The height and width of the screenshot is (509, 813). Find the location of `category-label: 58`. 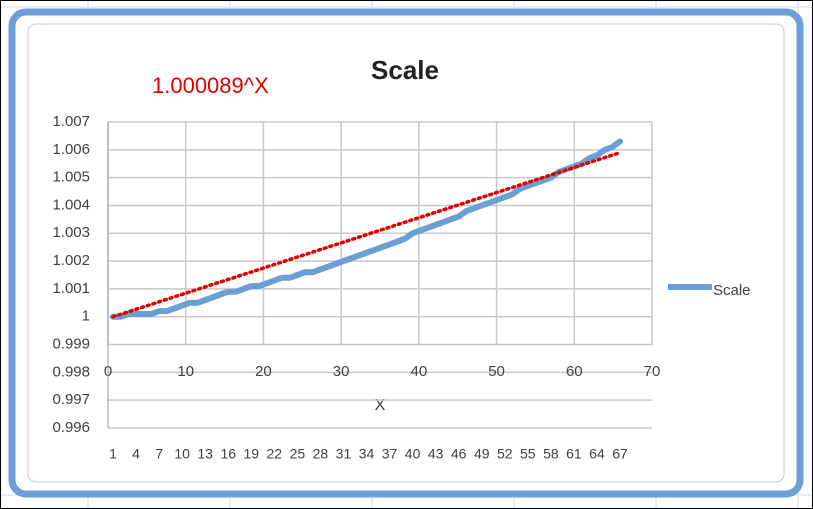

category-label: 58 is located at coordinates (551, 454).